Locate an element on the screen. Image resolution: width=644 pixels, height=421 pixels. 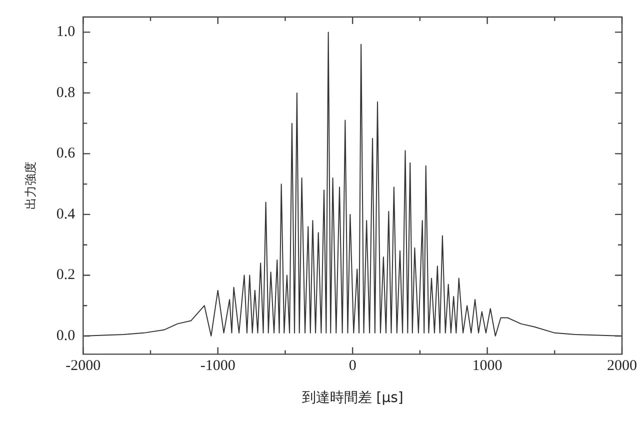
x-axis-title: 到達時間差 [μs] is located at coordinates (353, 398).